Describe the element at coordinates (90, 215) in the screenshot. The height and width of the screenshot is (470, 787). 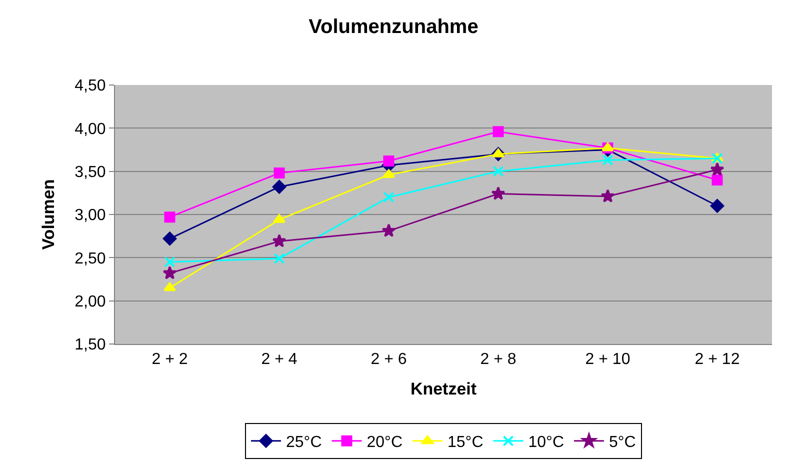
I see `y-tick-label: 3,00` at that location.